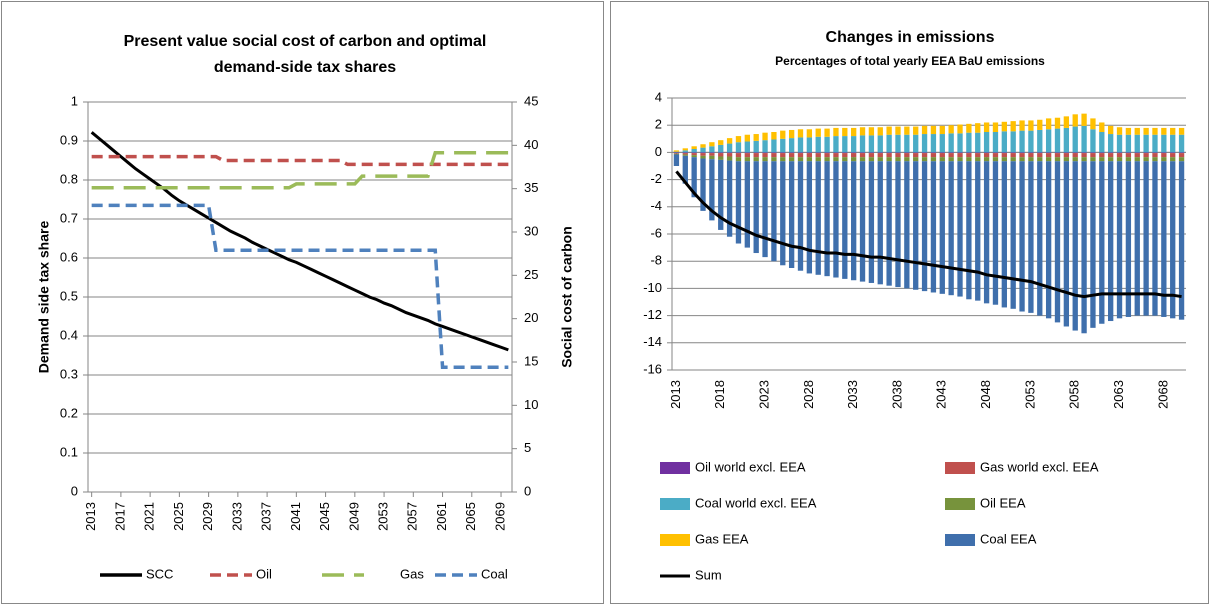  I want to click on legend-swatch, so click(960, 468).